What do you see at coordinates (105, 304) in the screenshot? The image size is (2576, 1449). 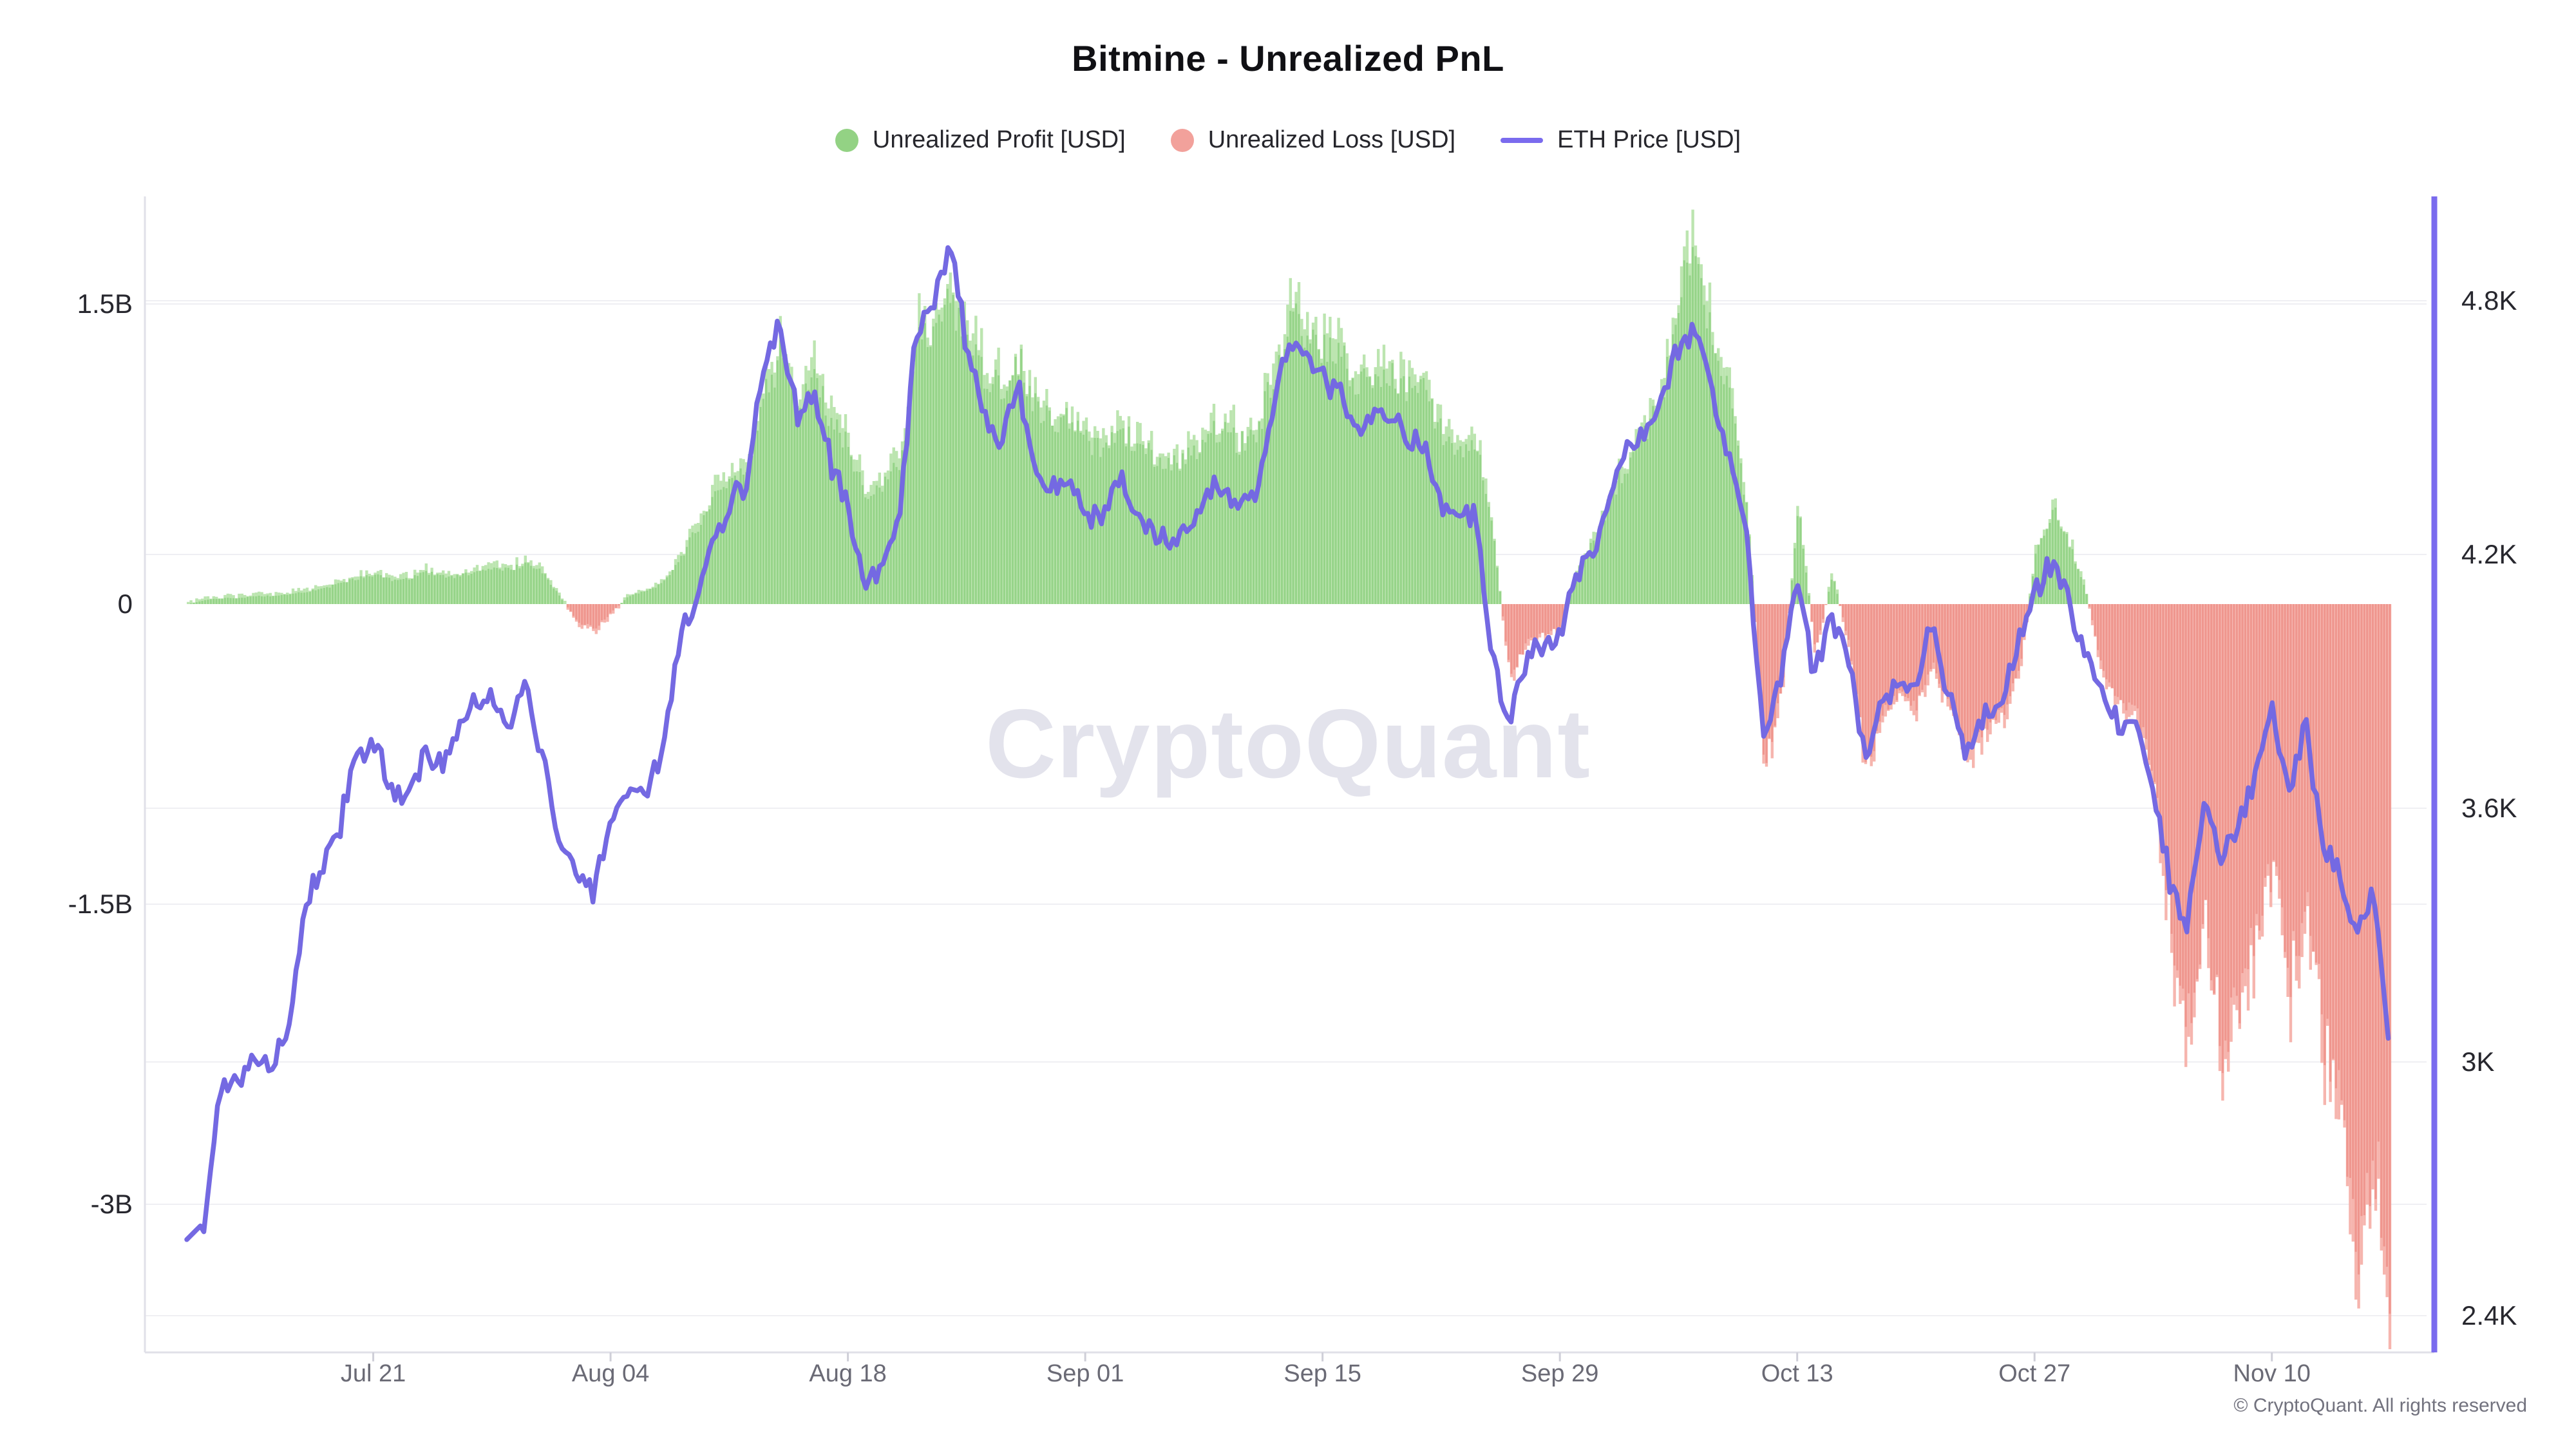 I see `y-axis-left-label: 1.5B` at bounding box center [105, 304].